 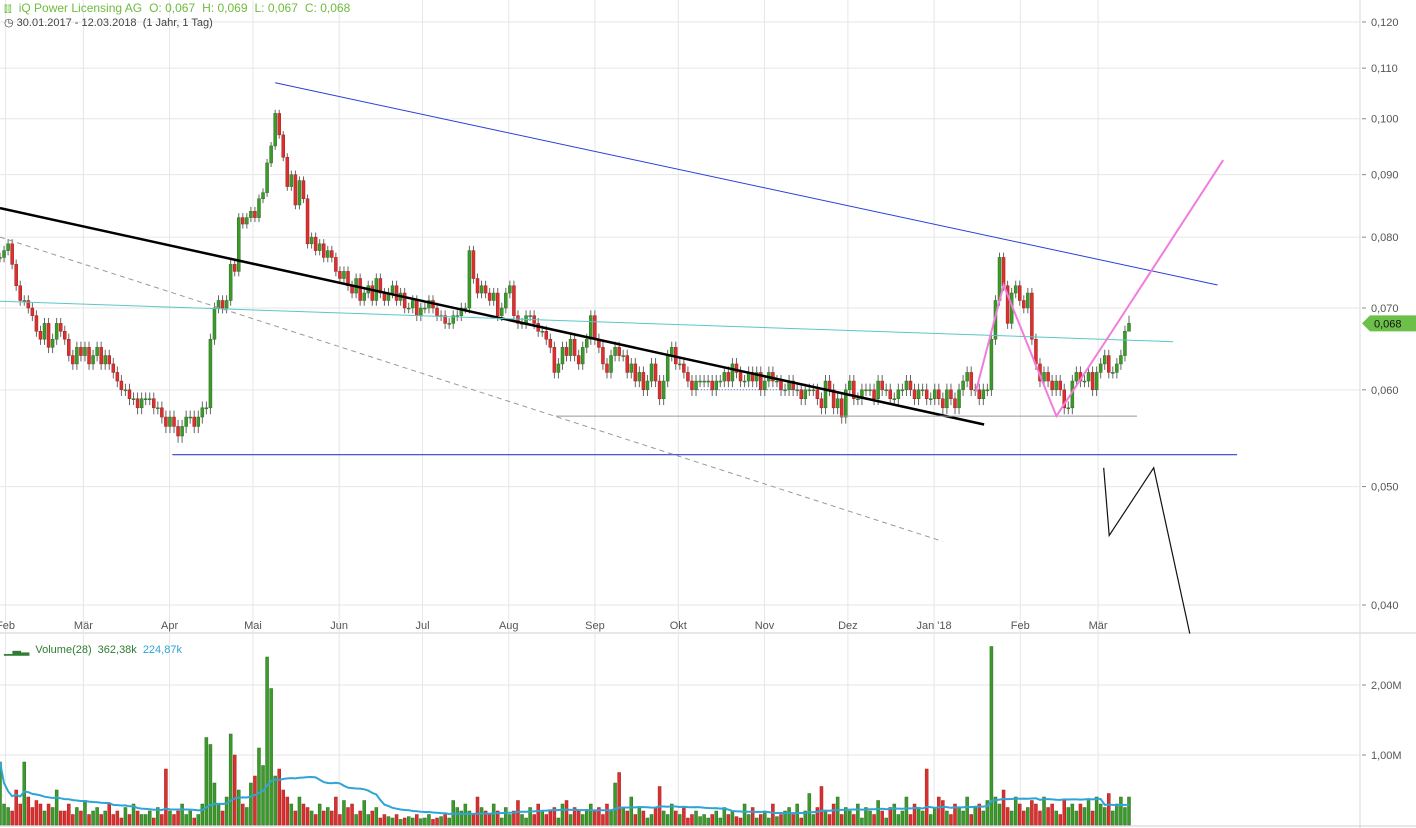 I want to click on y-tick-label: 0,120, so click(x=1385, y=23).